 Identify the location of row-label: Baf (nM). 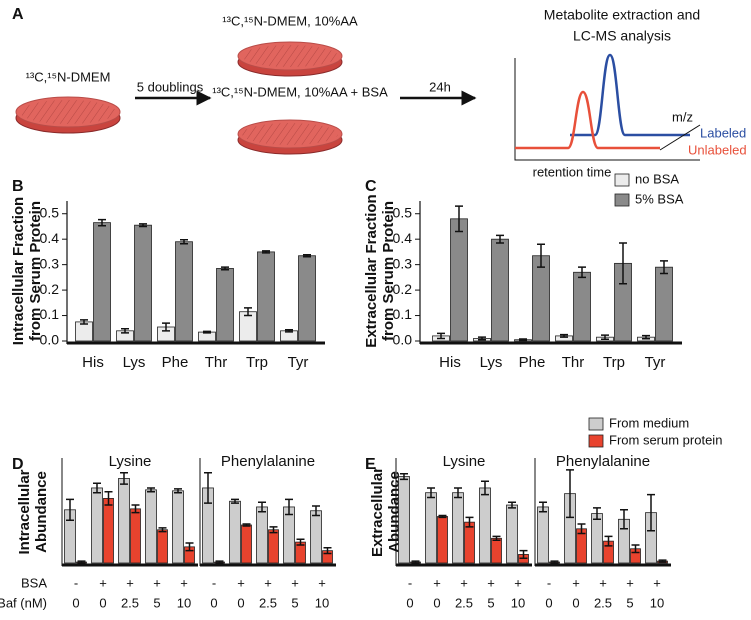
(23, 602).